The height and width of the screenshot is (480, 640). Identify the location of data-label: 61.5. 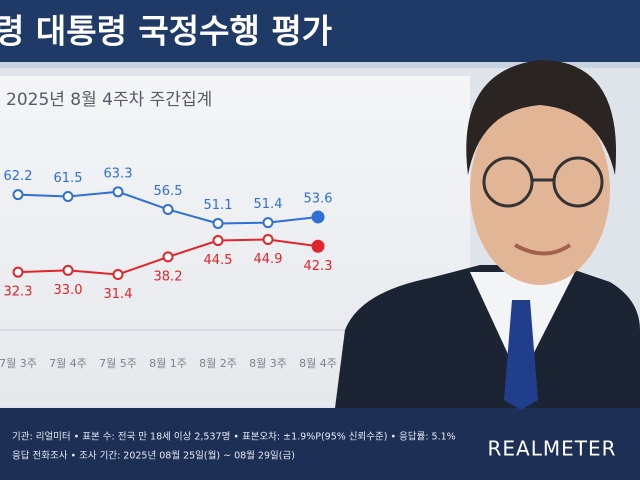
(68, 178).